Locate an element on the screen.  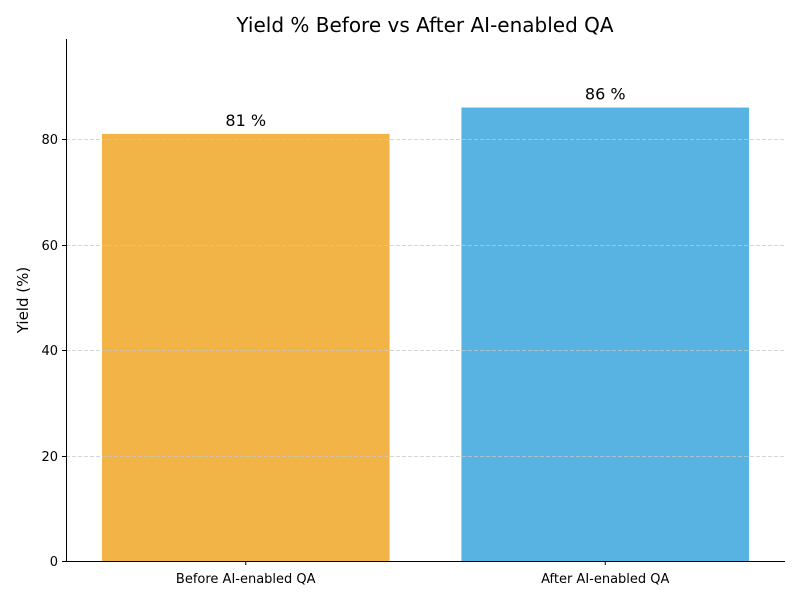
y-tick-label: 20 is located at coordinates (49, 457).